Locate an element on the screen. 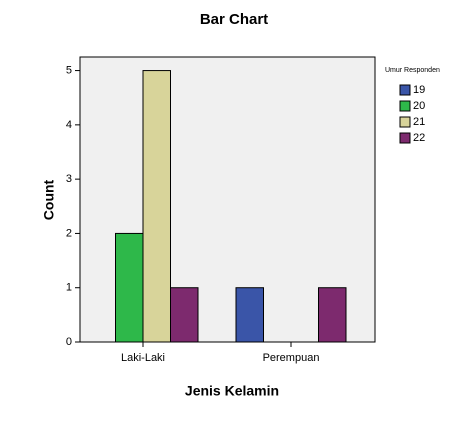  legend-title: Umur Responden is located at coordinates (412, 70).